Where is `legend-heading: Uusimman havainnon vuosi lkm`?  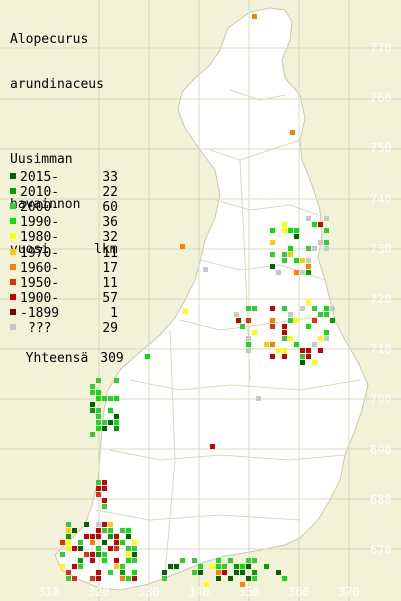 legend-heading: Uusimman havainnon vuosi lkm is located at coordinates (64, 197).